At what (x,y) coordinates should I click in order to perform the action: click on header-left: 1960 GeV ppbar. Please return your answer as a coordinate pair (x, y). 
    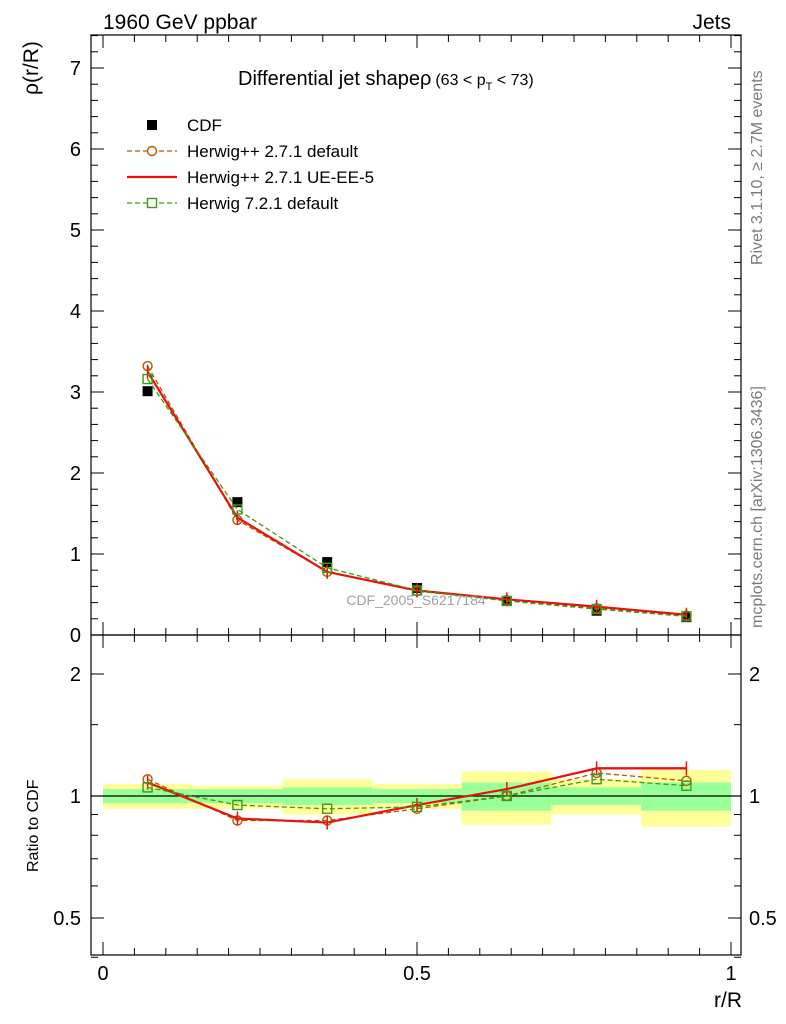
    Looking at the image, I should click on (180, 22).